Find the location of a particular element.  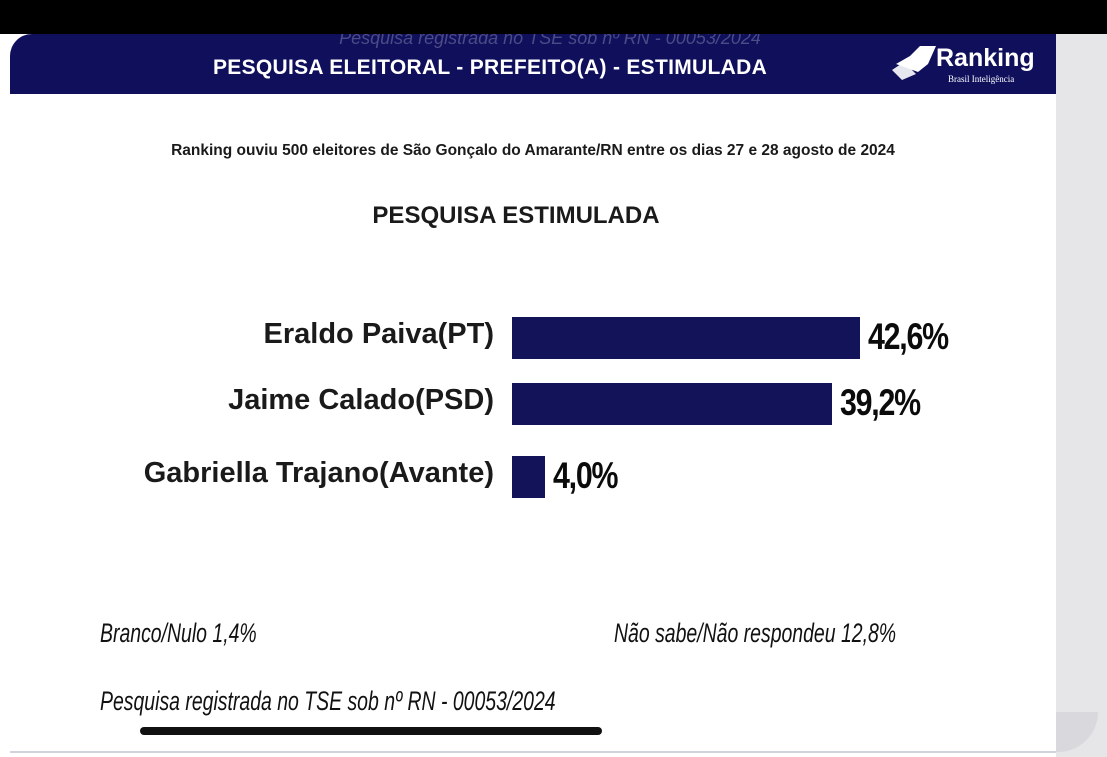

brand-logo: Ranking Brasil Inteligência is located at coordinates (968, 64).